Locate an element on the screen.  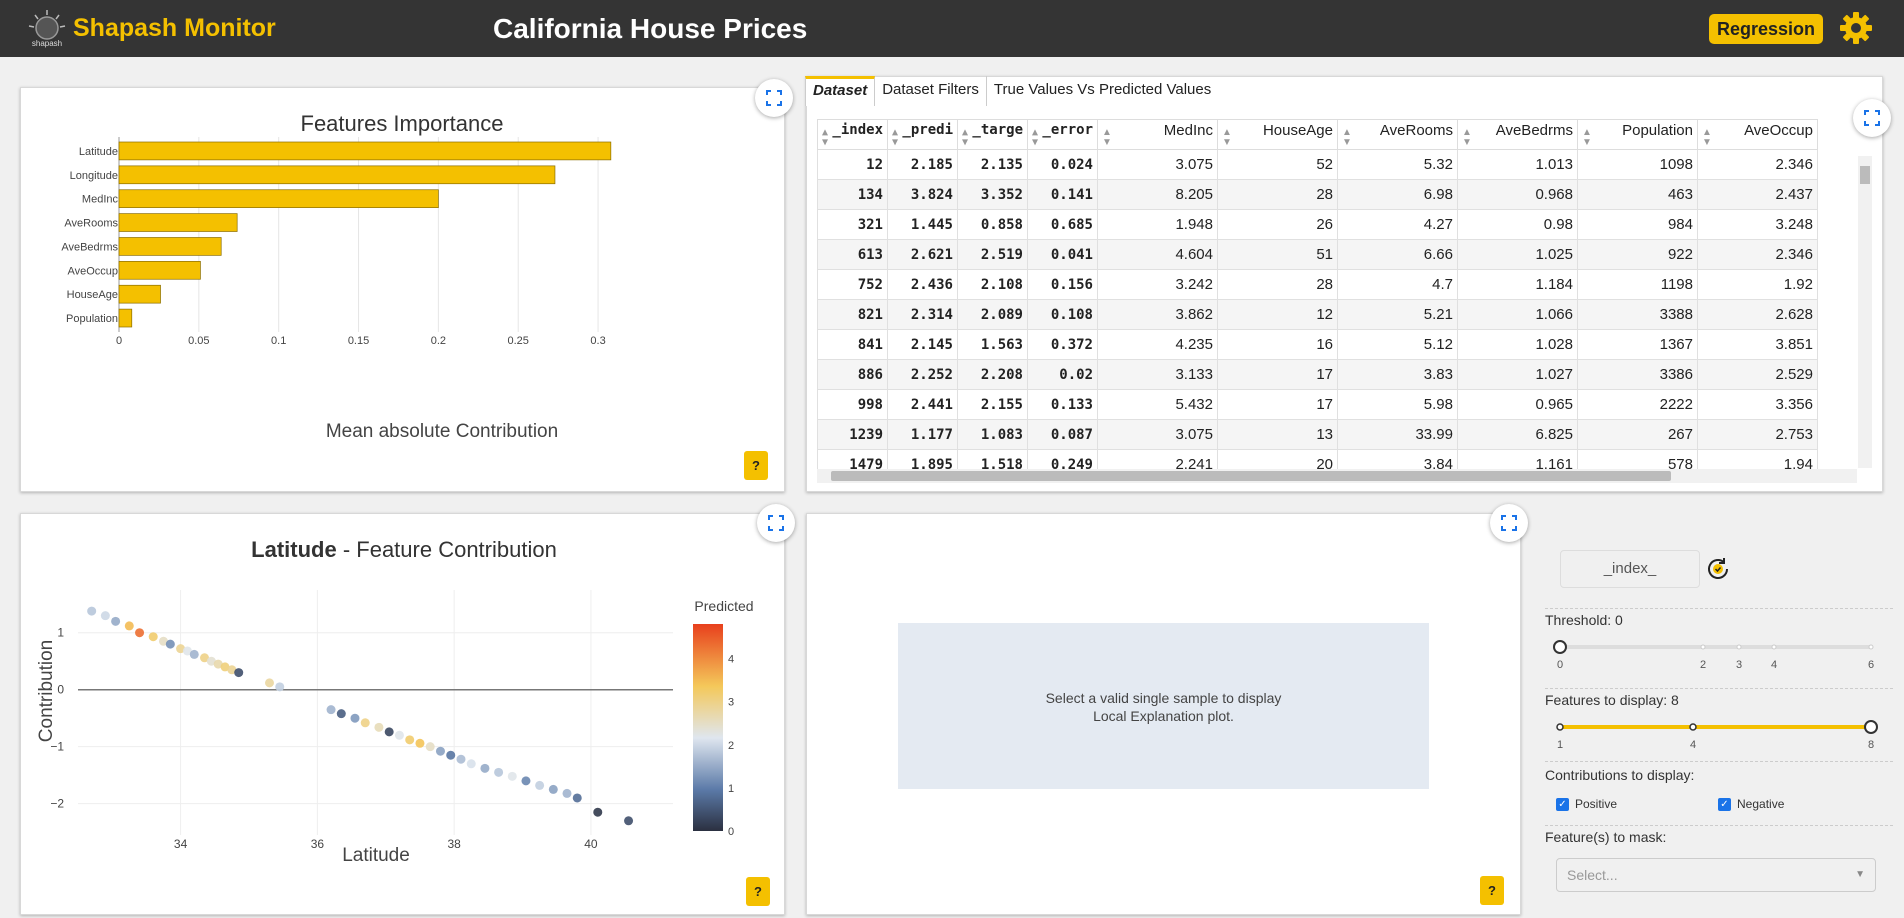
column-header: ▲ ▼ _targe is located at coordinates (992, 134).